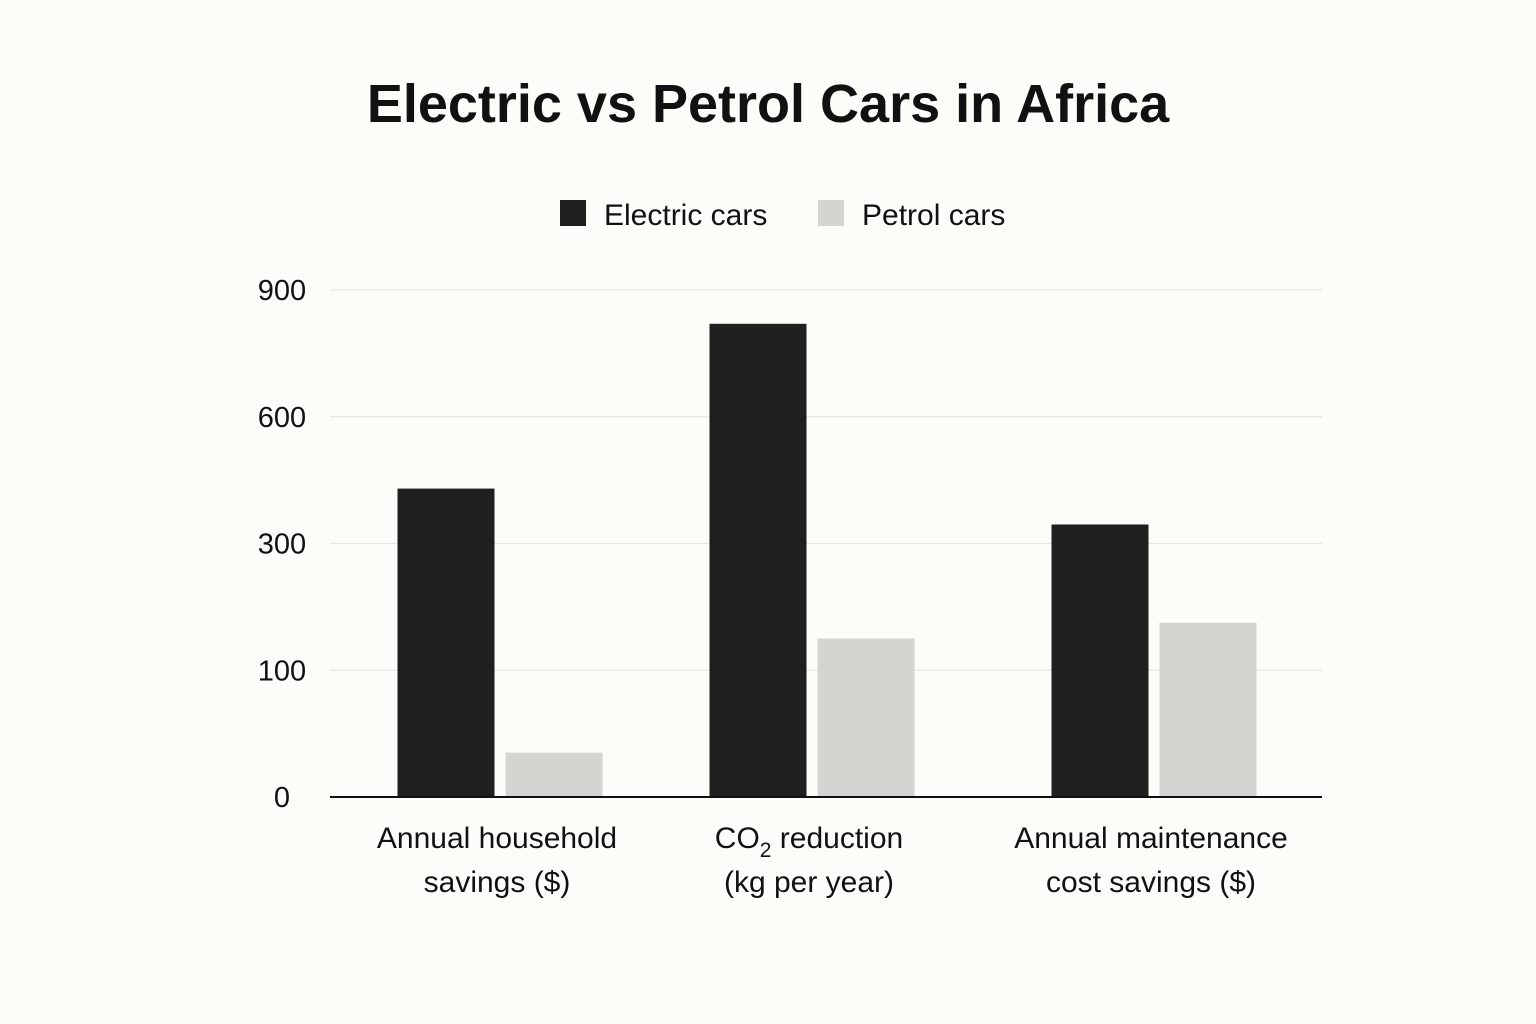 The image size is (1536, 1024). What do you see at coordinates (933, 215) in the screenshot?
I see `legend-label-petrol-cars: Petrol cars` at bounding box center [933, 215].